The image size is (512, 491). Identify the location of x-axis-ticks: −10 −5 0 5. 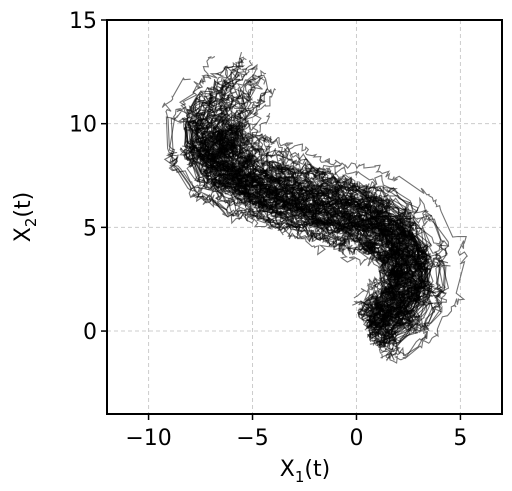
(296, 432).